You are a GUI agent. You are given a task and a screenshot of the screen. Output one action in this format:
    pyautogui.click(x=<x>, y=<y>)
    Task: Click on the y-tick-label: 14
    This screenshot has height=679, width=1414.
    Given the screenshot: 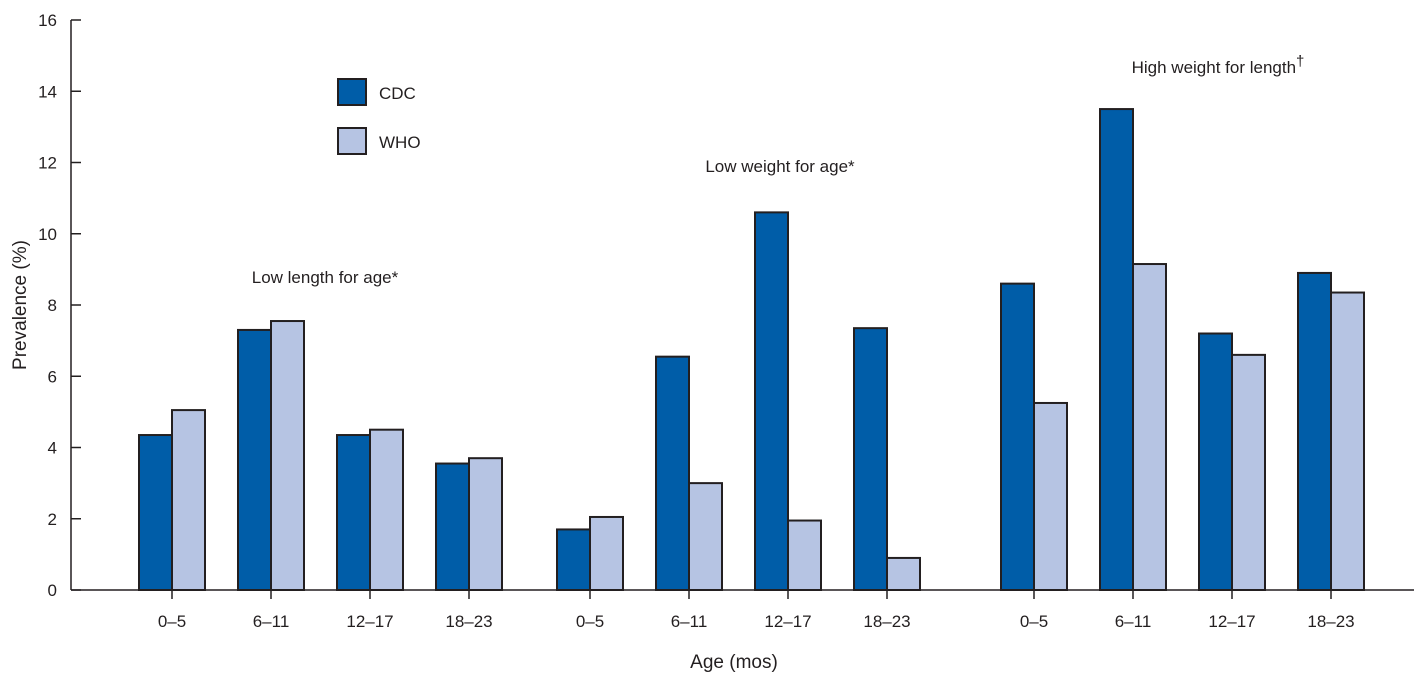 What is the action you would take?
    pyautogui.click(x=47, y=91)
    